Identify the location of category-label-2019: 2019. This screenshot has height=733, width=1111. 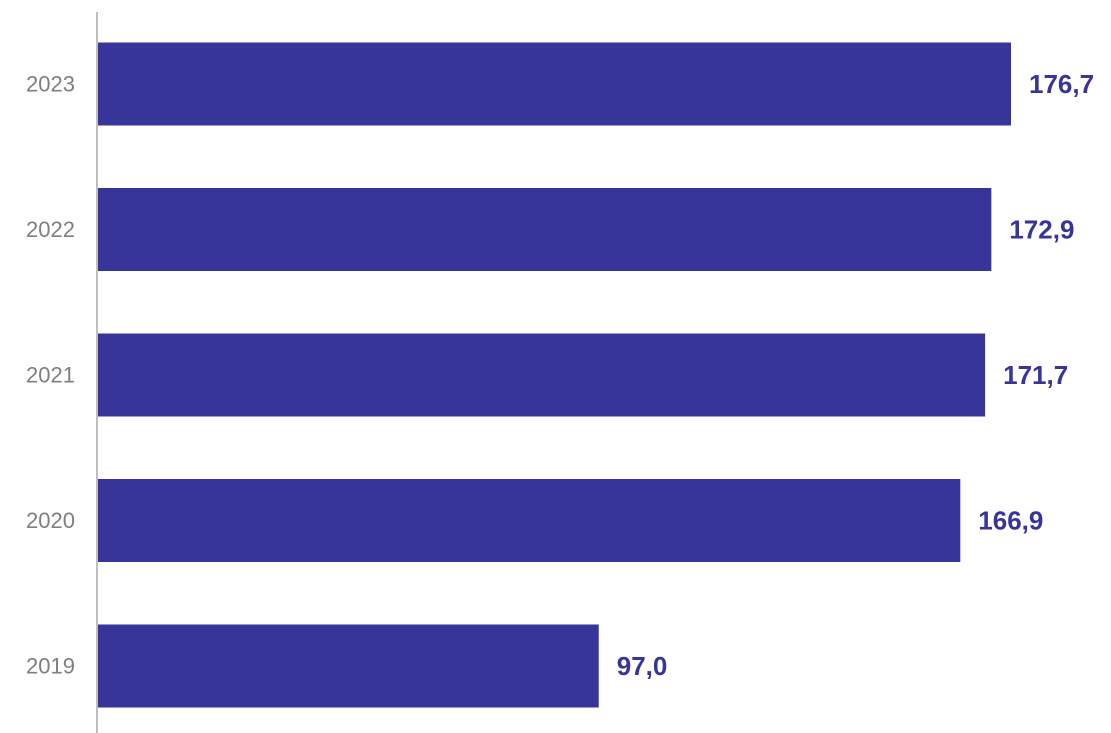
(50, 666).